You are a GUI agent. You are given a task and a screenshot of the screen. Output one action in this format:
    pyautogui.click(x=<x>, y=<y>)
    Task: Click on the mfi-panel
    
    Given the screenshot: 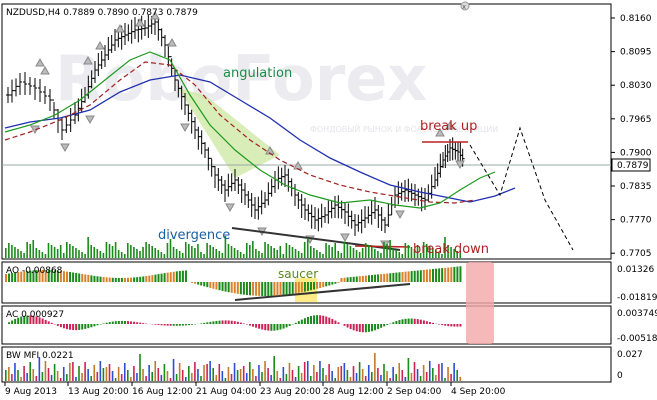 What is the action you would take?
    pyautogui.click(x=306, y=364)
    